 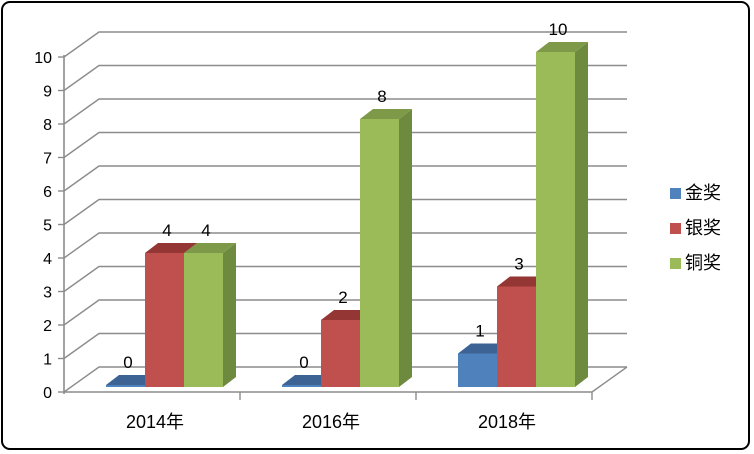 I want to click on bar-value-label: 3, so click(x=518, y=264).